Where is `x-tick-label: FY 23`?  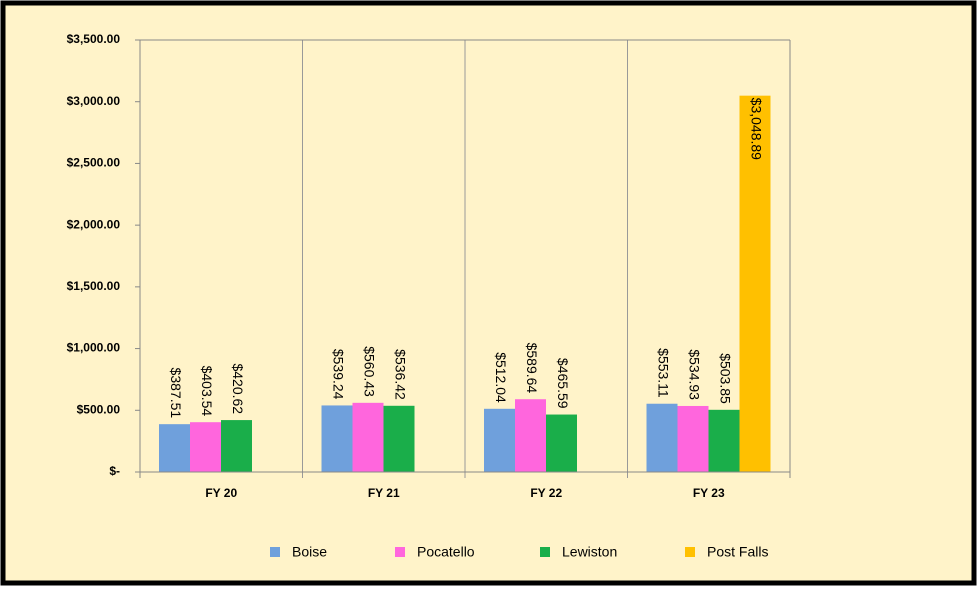
x-tick-label: FY 23 is located at coordinates (709, 493).